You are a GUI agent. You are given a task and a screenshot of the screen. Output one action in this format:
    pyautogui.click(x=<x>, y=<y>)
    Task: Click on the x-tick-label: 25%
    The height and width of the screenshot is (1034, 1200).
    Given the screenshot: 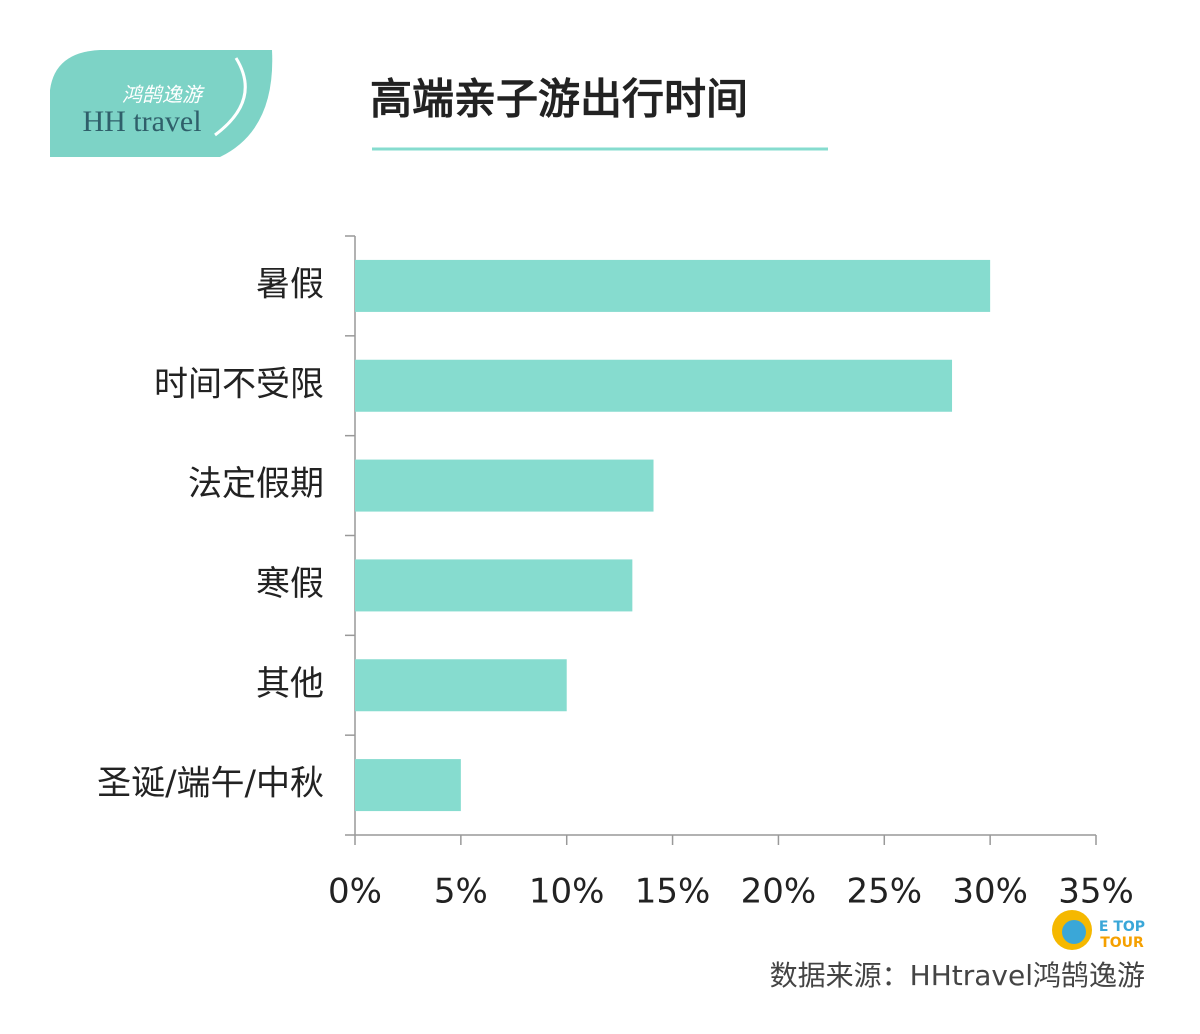 What is the action you would take?
    pyautogui.click(x=884, y=892)
    